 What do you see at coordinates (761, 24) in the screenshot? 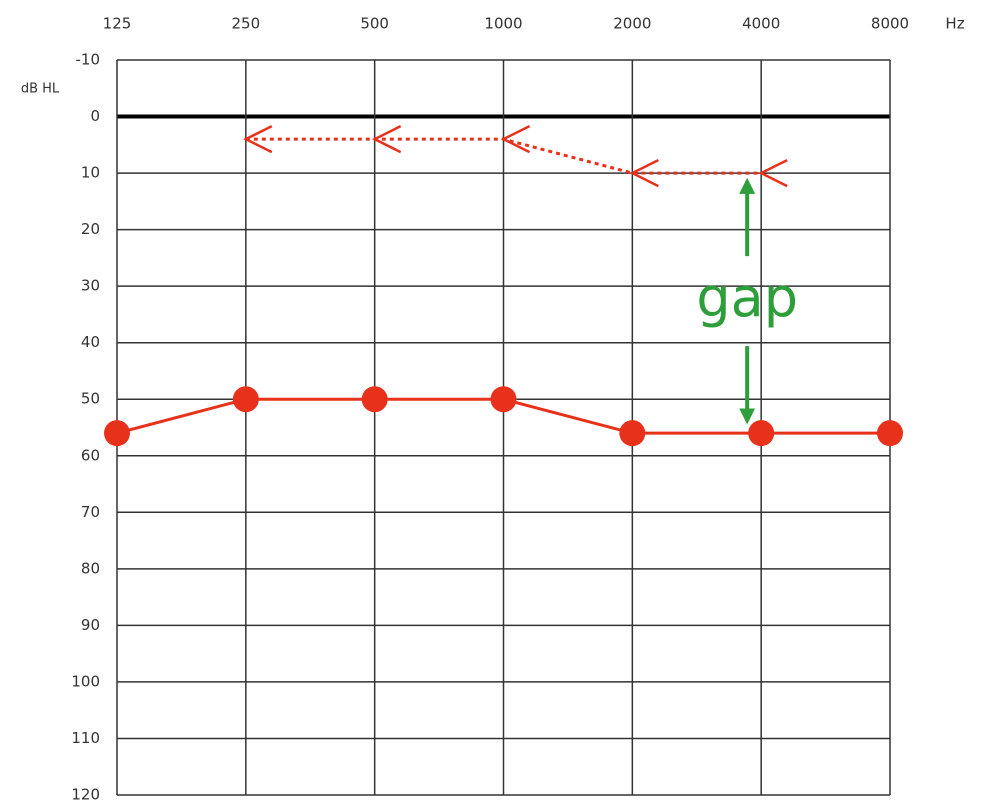
I see `x-tick-label: 4000` at bounding box center [761, 24].